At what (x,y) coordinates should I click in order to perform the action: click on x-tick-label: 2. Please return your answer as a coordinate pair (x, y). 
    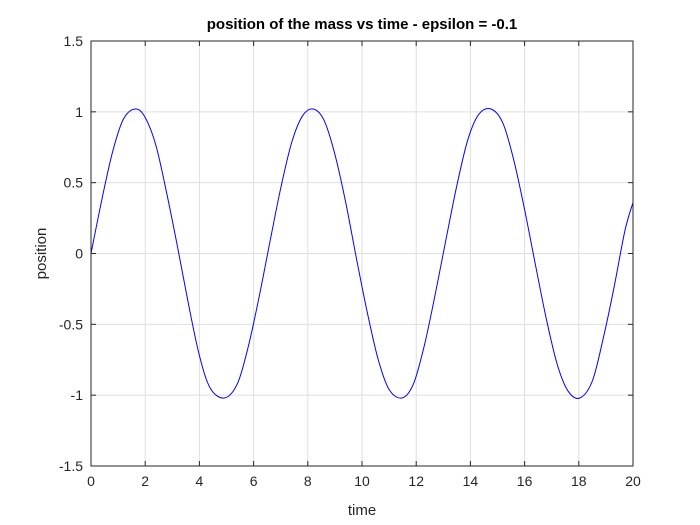
    Looking at the image, I should click on (145, 481).